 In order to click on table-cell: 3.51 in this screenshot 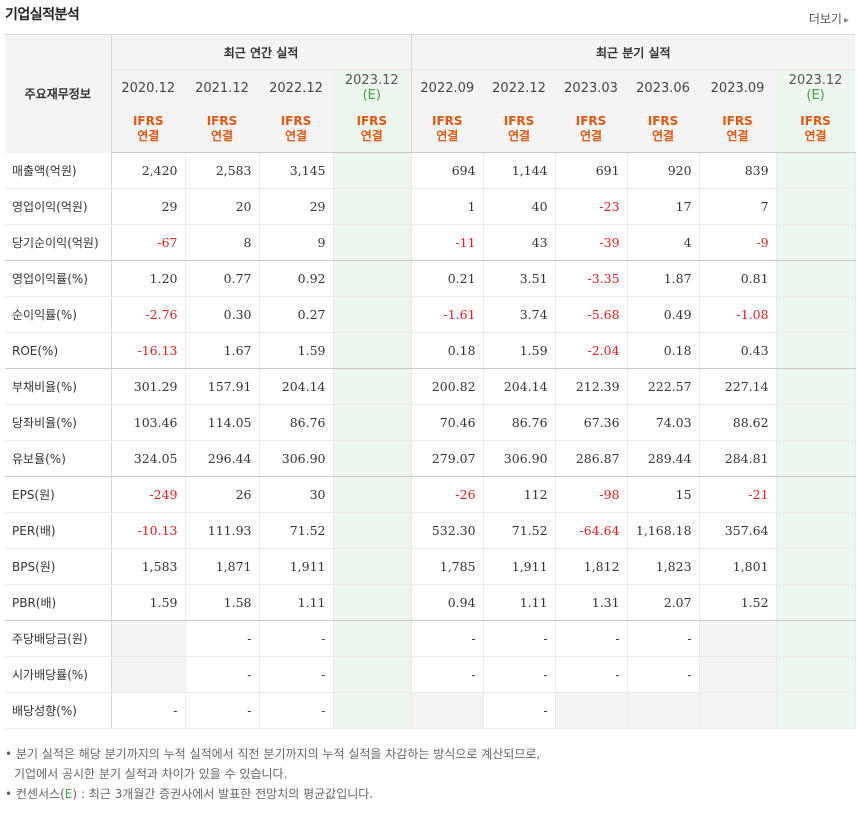, I will do `click(519, 278)`.